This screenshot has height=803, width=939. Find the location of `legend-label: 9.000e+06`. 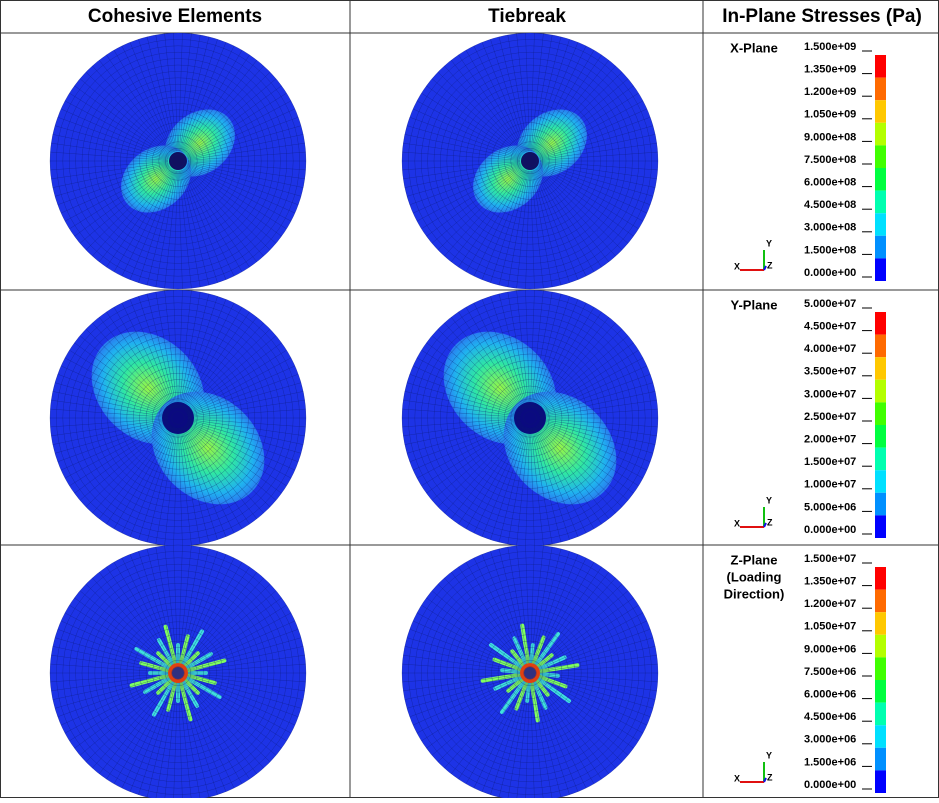

legend-label: 9.000e+06 is located at coordinates (830, 649).